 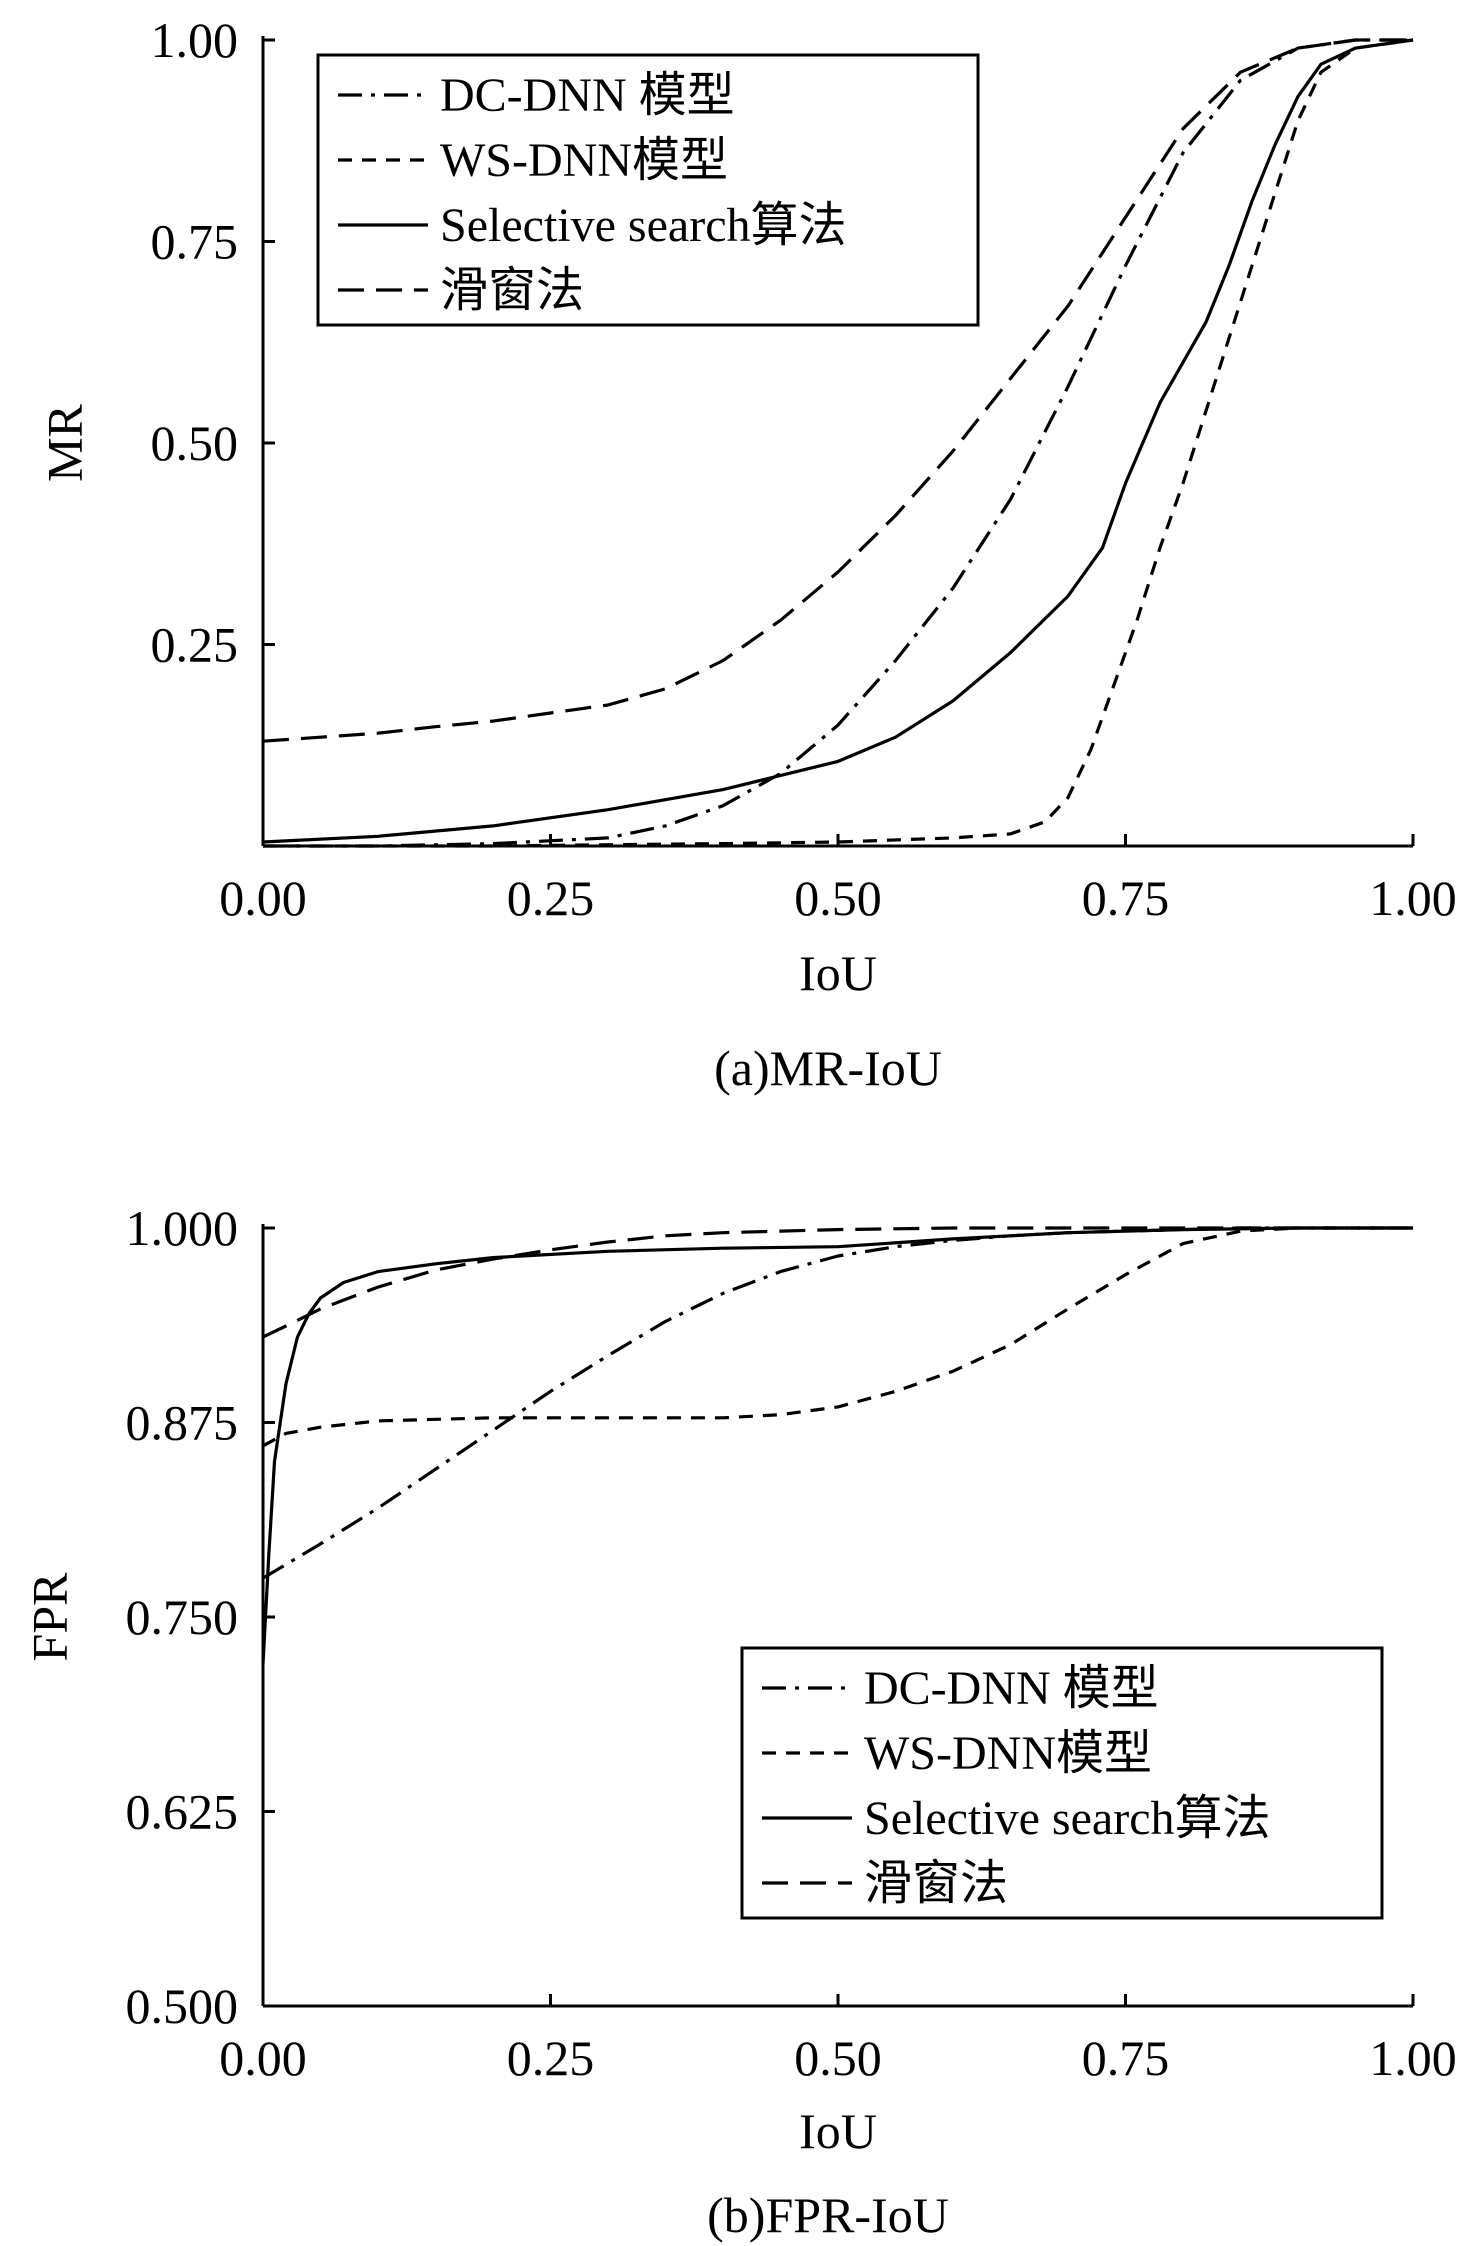 I want to click on chart-b-y-tick-label: 0.500, so click(x=182, y=2006).